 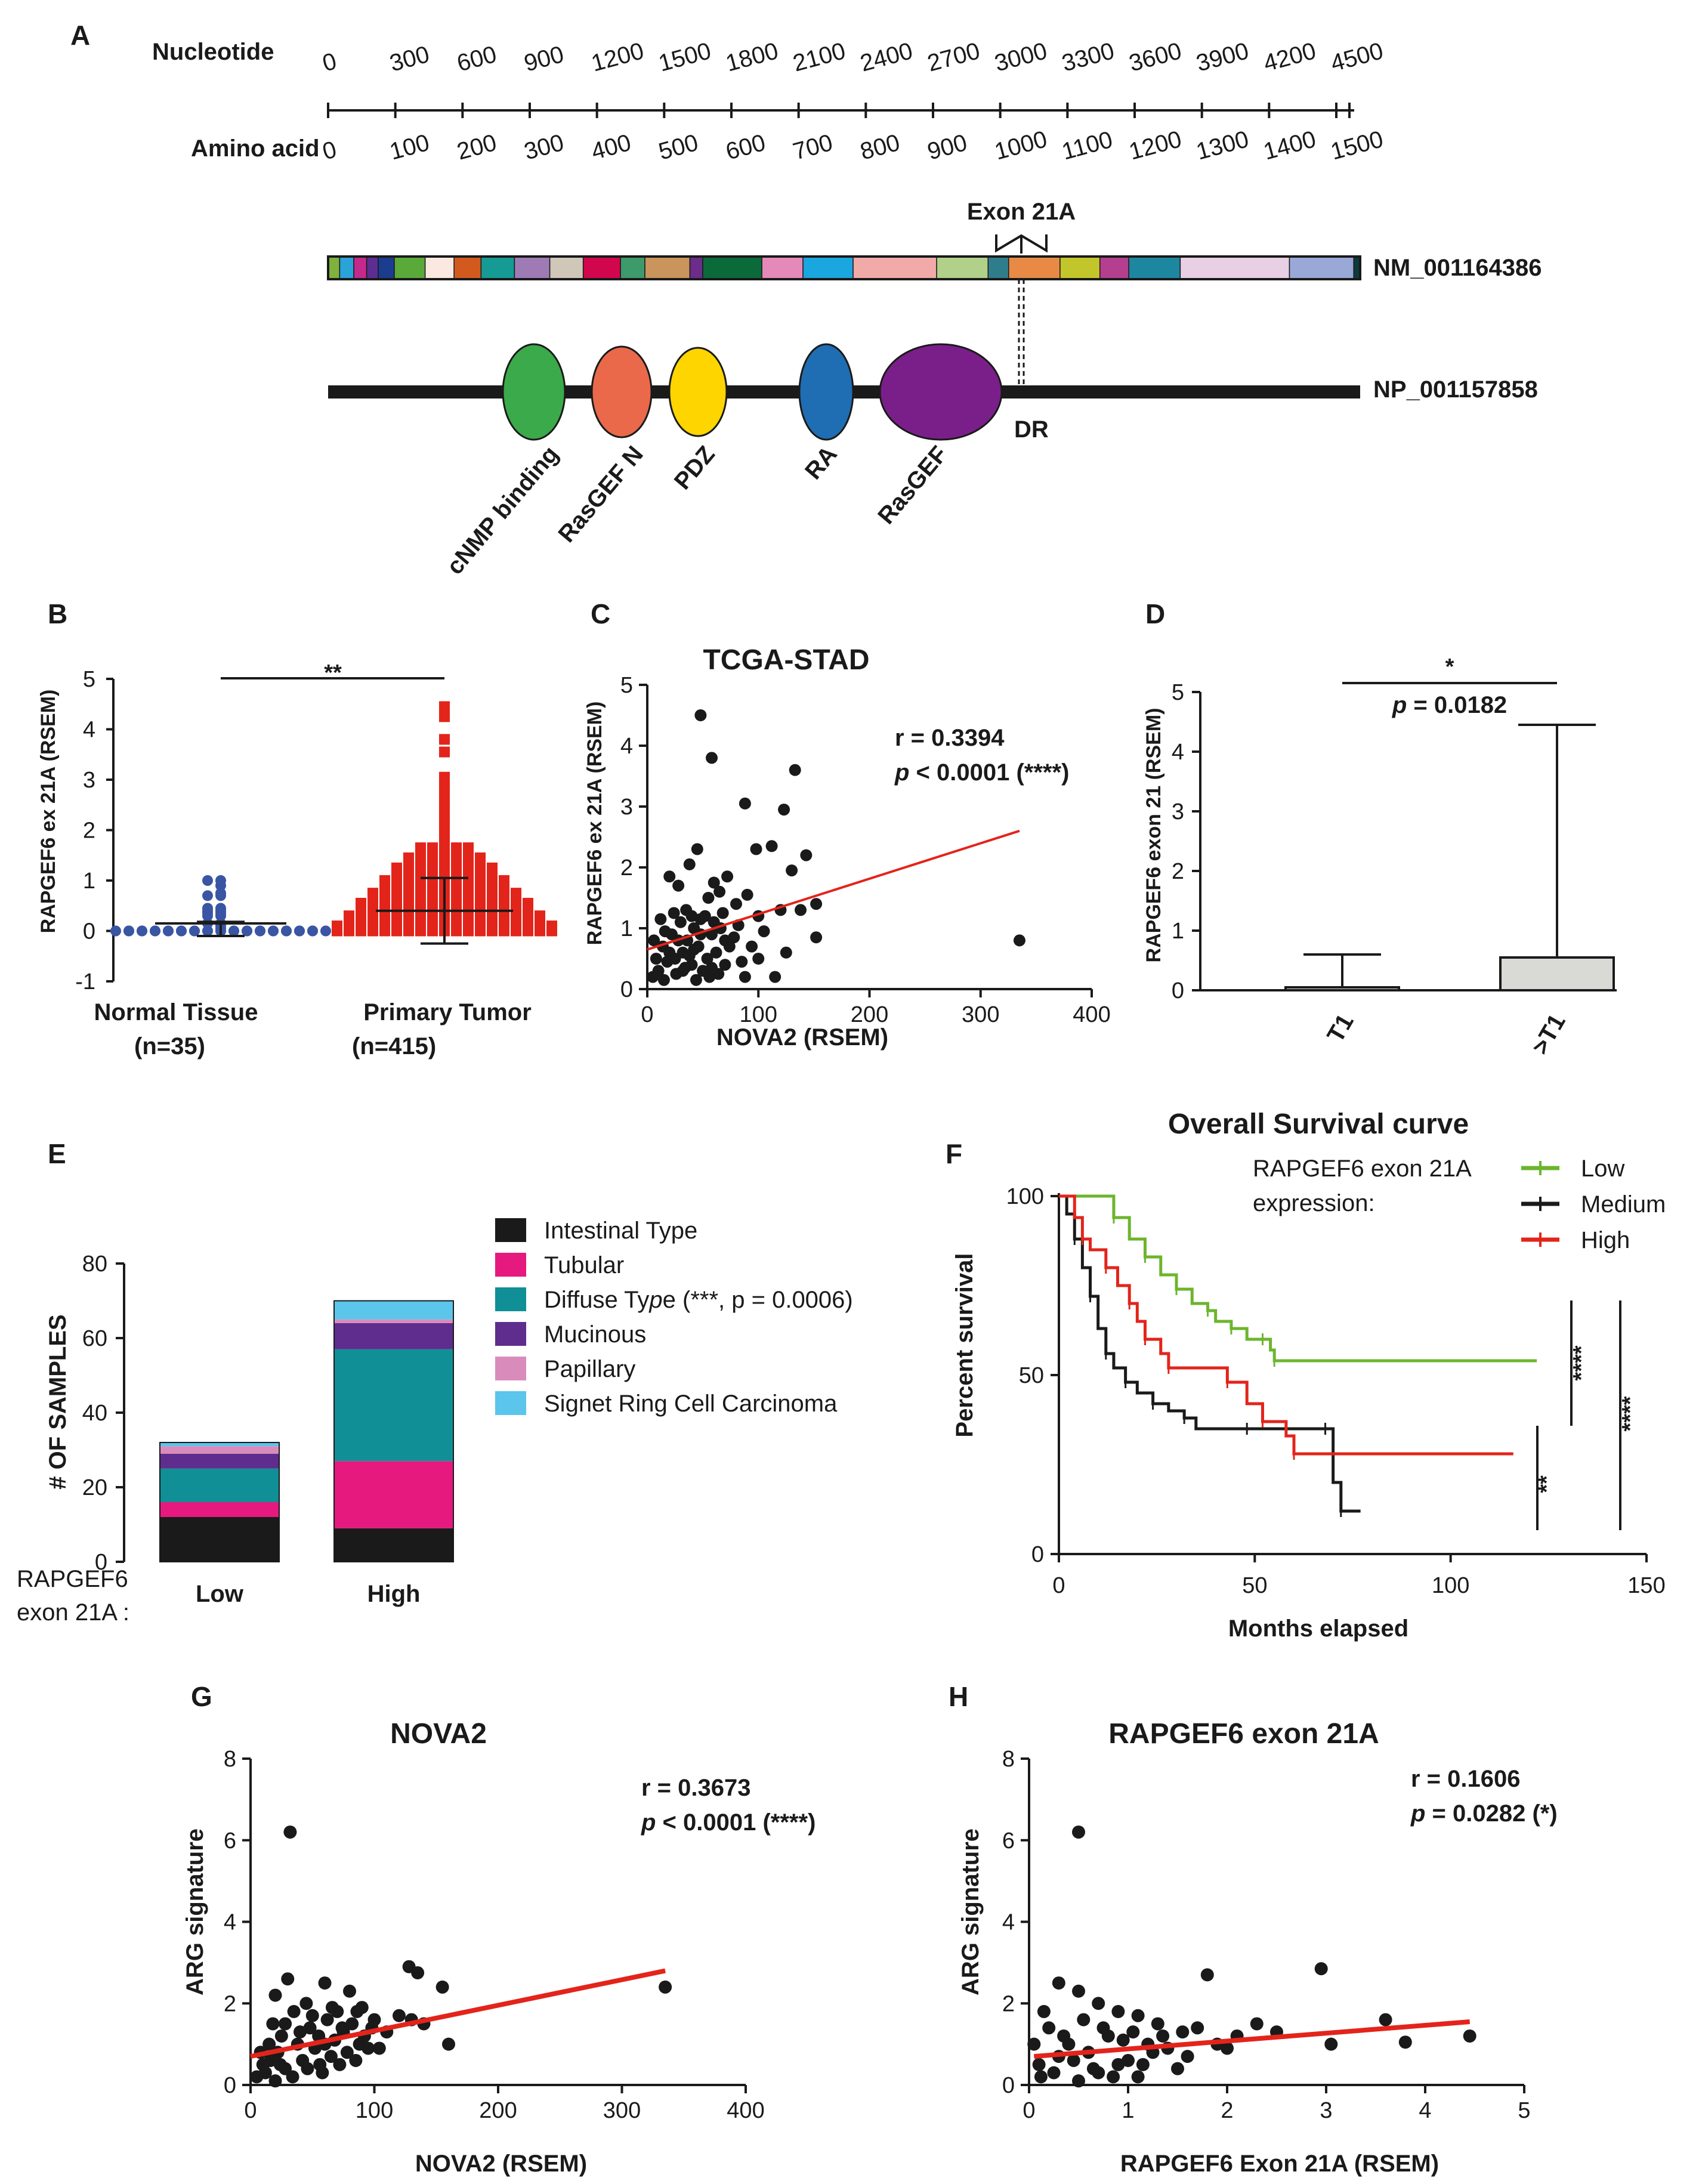 What do you see at coordinates (103, 1414) in the screenshot?
I see `e-axes: 0 20 40 60 80` at bounding box center [103, 1414].